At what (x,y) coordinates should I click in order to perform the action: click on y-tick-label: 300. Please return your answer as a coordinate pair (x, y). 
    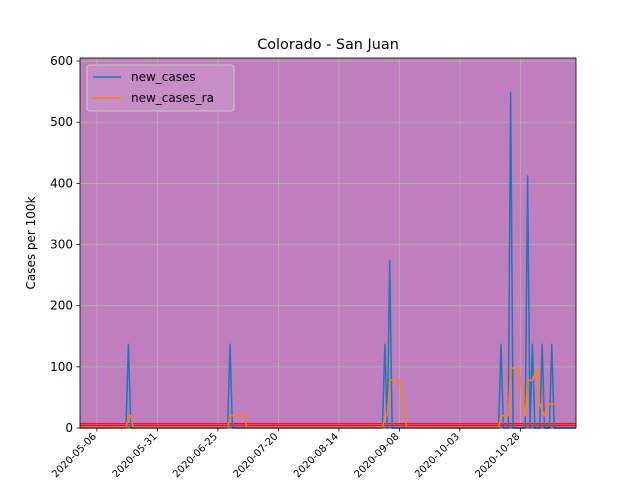
    Looking at the image, I should click on (61, 245).